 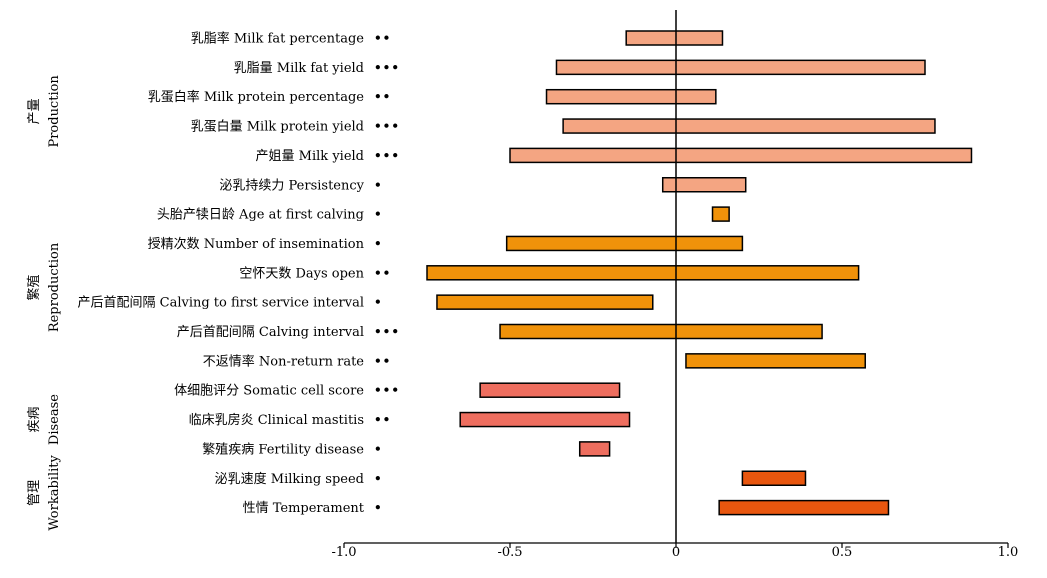 I want to click on group-label-zh: 产量, so click(x=34, y=111).